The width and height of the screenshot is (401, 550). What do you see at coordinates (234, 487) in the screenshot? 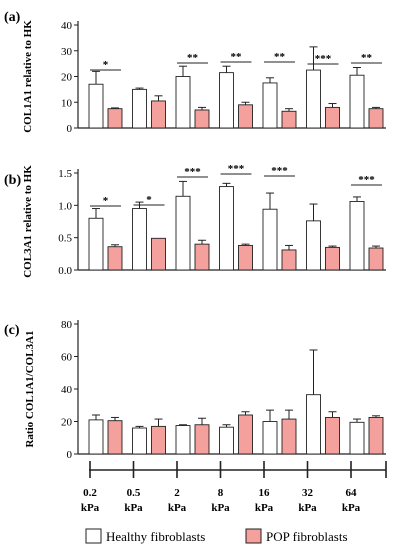
I see `category-axis: 0.2 kPa 0.5 kPa 2 kPa 8 kPa 16 kPa 32 kPa 64 kPa` at bounding box center [234, 487].